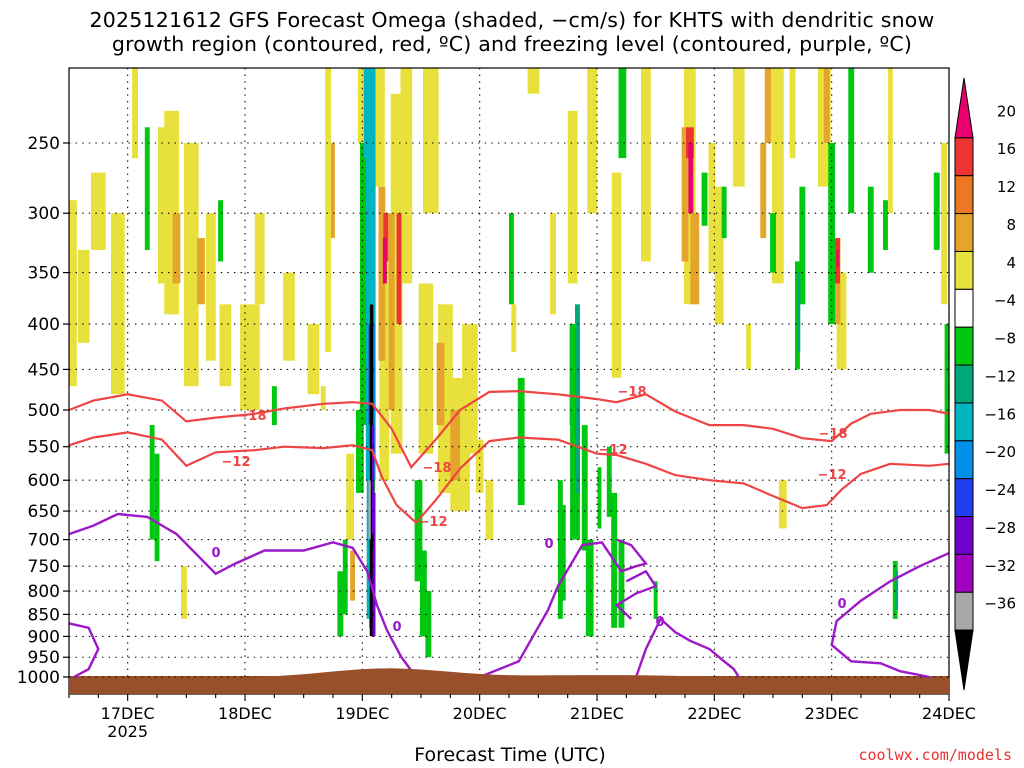 The height and width of the screenshot is (768, 1024). I want to click on colorbar-label: −36, so click(1000, 604).